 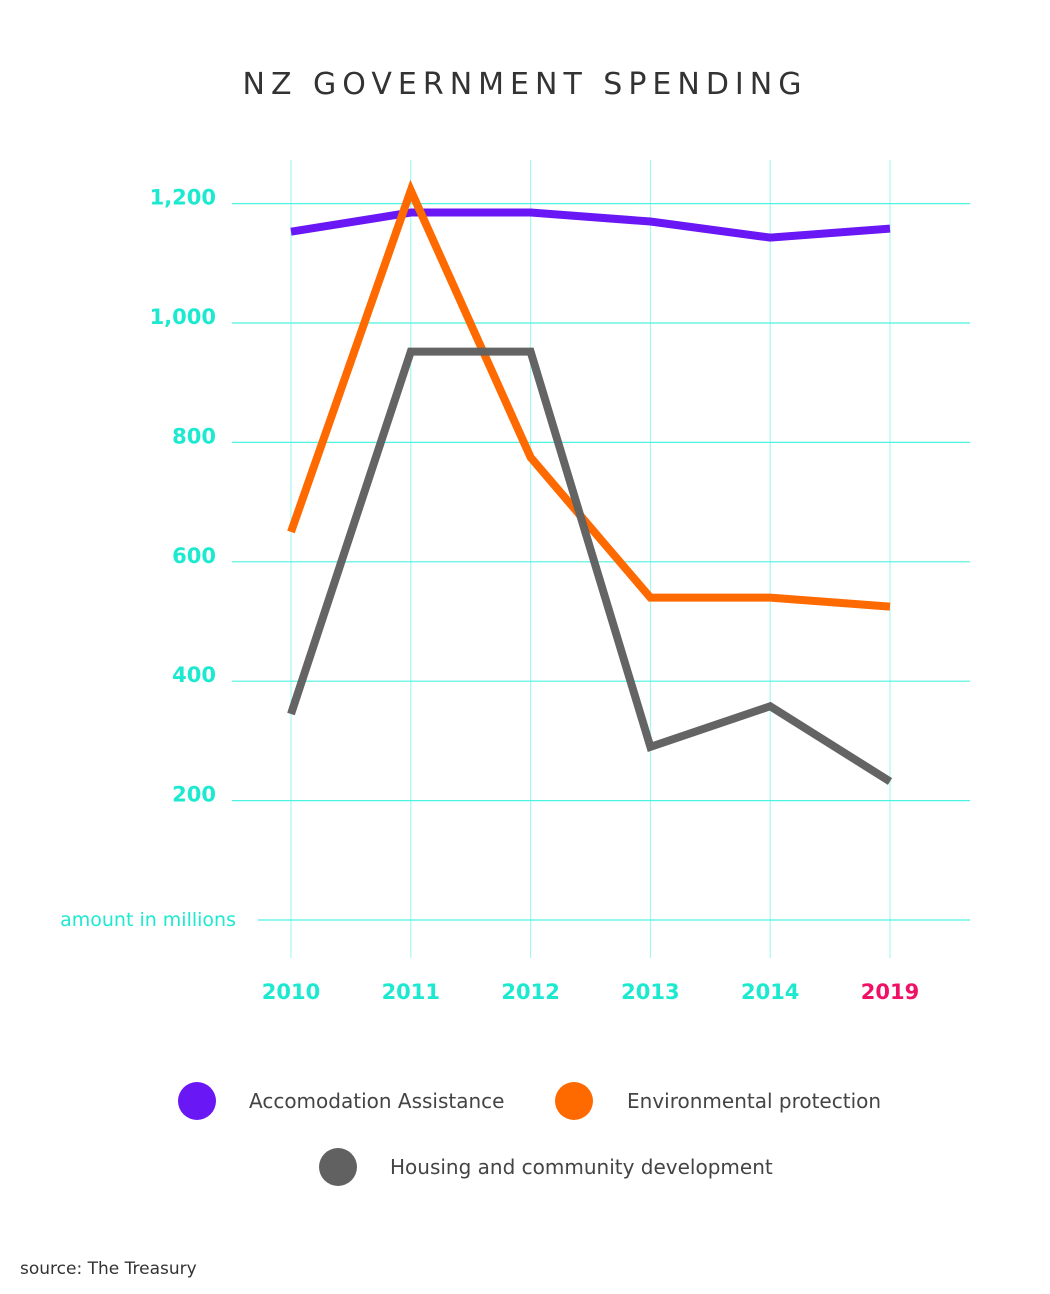 I want to click on legend-item-housing: Housing and community development, so click(x=546, y=1167).